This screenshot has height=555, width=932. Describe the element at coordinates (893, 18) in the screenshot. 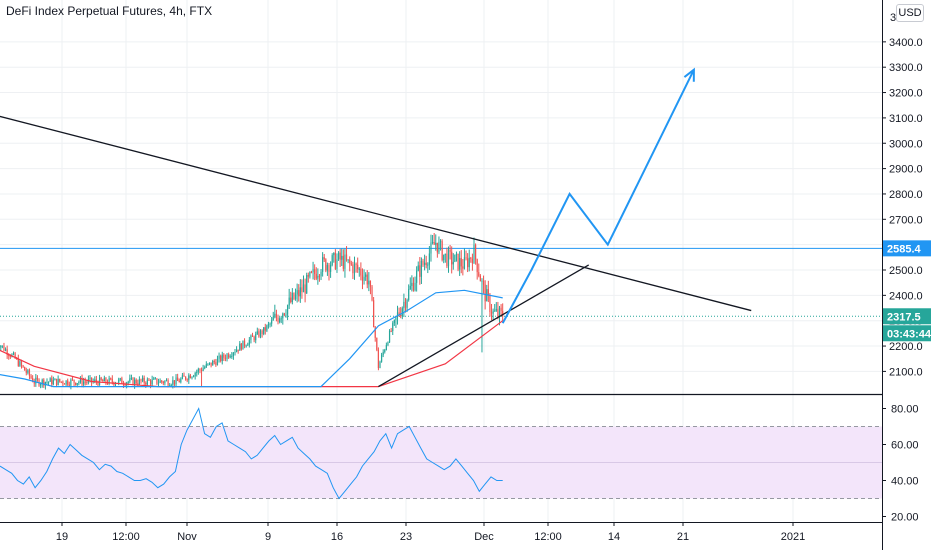

I see `price-tick-label: 3` at that location.